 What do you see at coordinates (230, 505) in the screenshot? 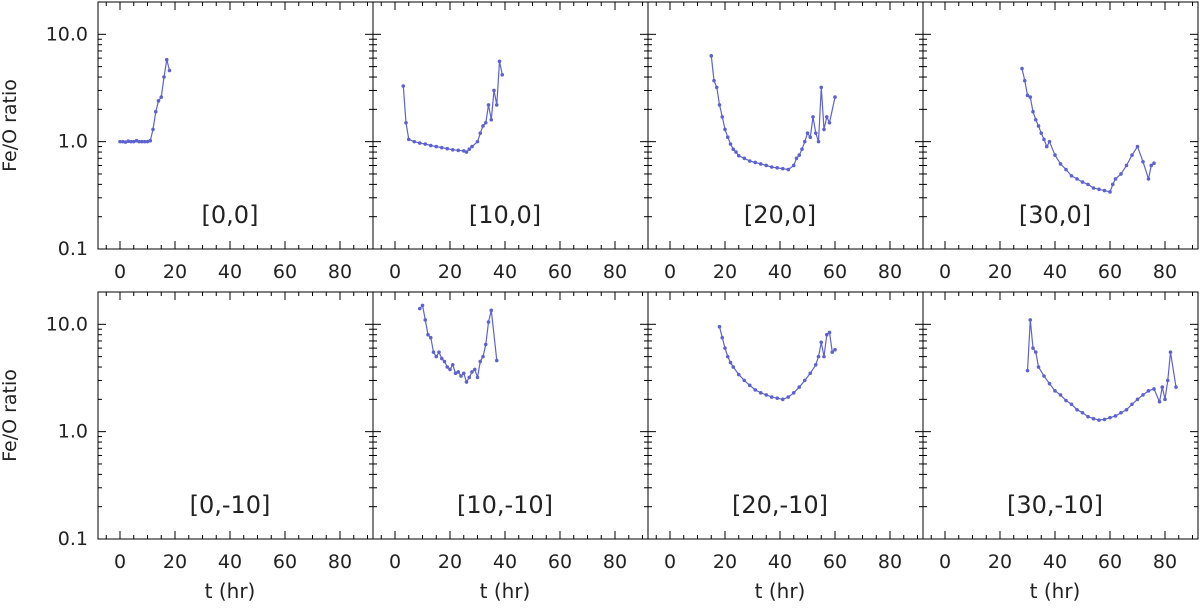
I see `panel-label: [0,-10]` at bounding box center [230, 505].